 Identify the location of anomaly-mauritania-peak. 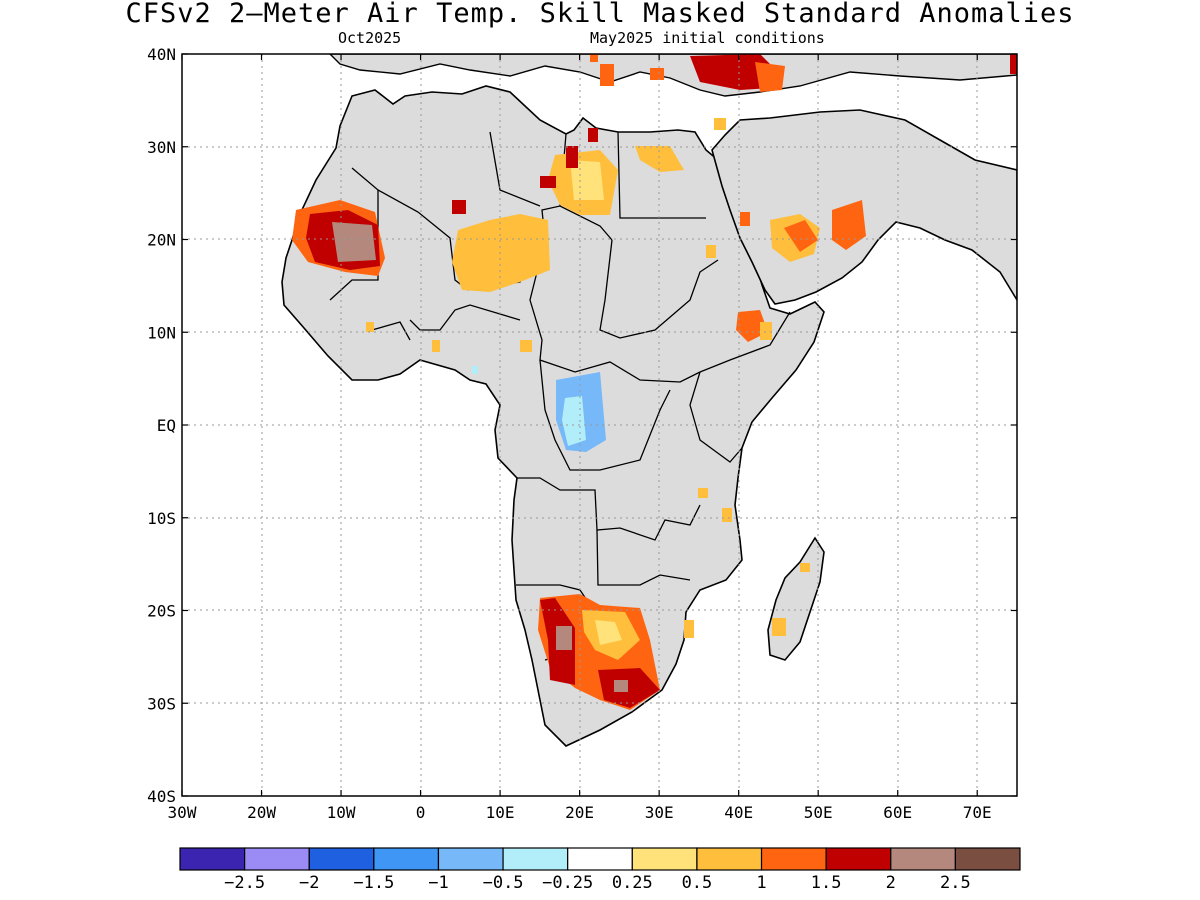
(354, 242).